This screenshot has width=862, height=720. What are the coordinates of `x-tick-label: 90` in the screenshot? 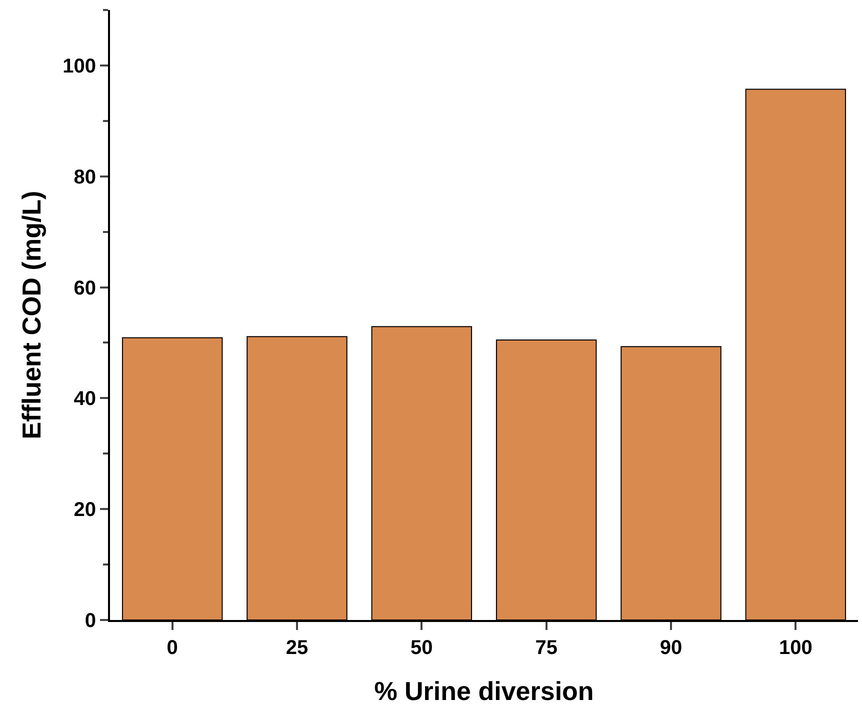 It's located at (671, 648).